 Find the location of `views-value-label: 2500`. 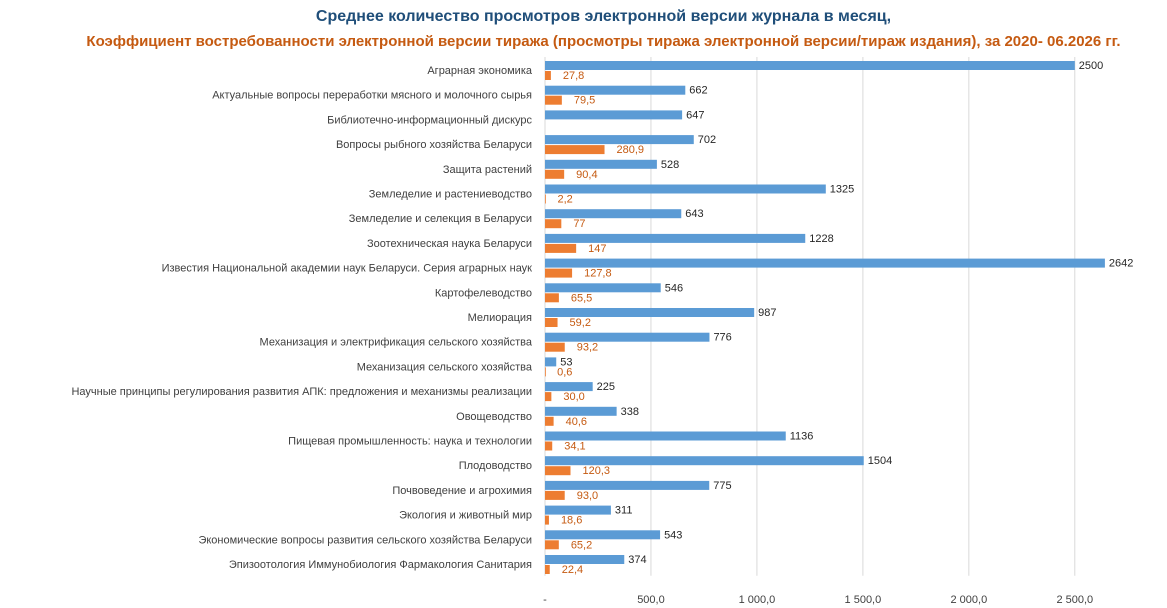

views-value-label: 2500 is located at coordinates (1091, 66).